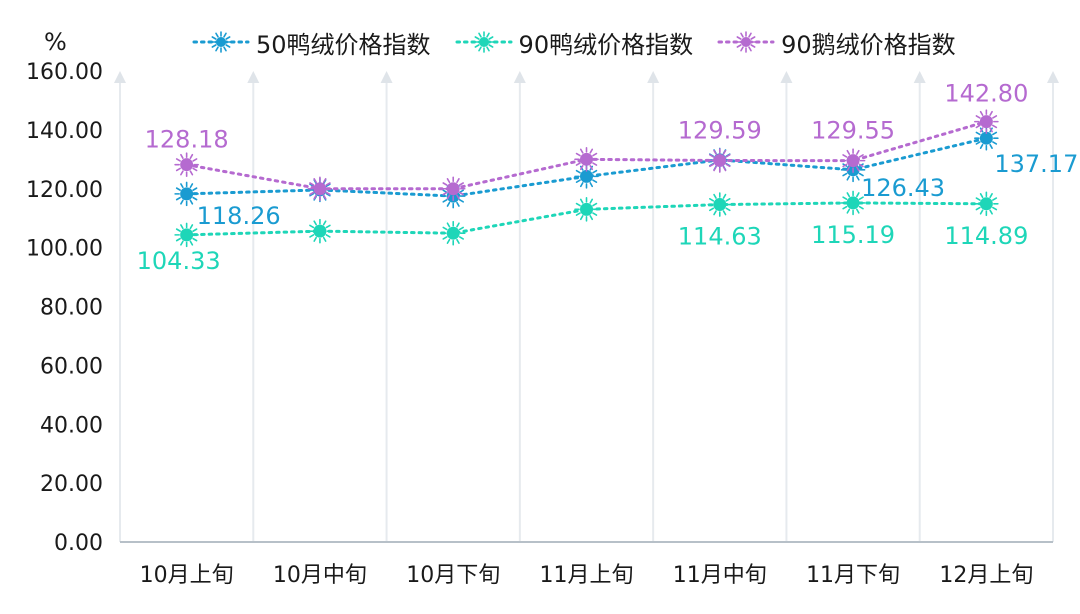 The height and width of the screenshot is (614, 1080). Describe the element at coordinates (64, 72) in the screenshot. I see `y-tick-label: 160.00` at that location.